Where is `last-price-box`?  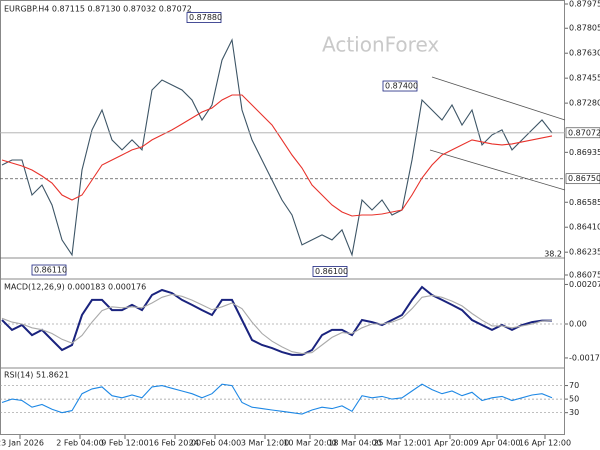
last-price-box is located at coordinates (582, 133).